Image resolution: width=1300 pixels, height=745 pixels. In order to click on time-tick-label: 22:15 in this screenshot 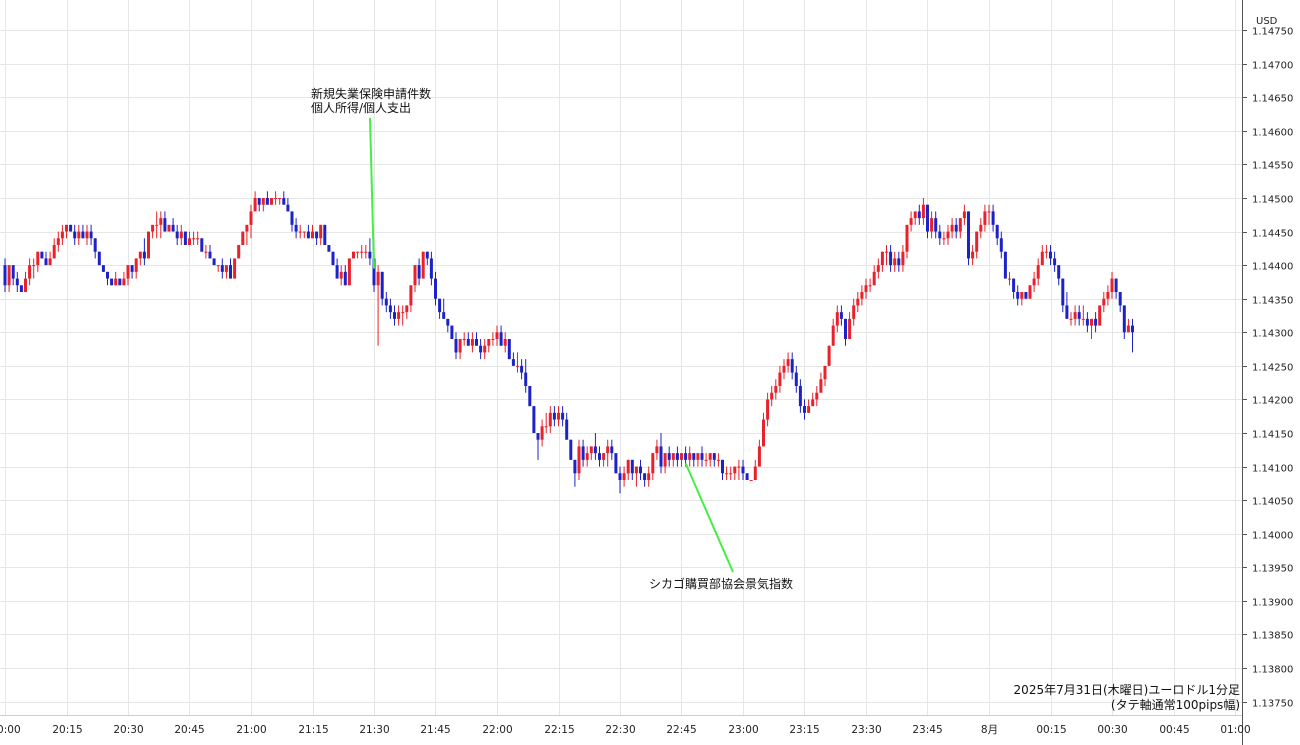, I will do `click(559, 730)`.